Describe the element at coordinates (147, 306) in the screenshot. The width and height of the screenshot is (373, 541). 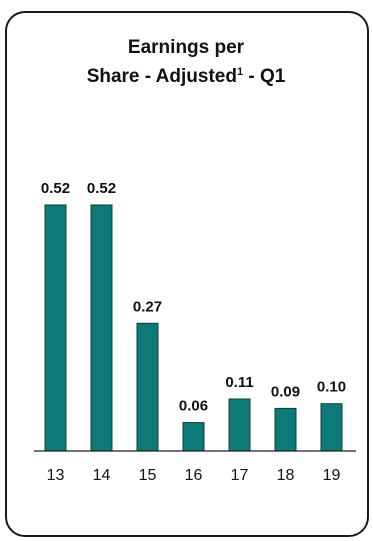
I see `value-label-15: 0.27` at that location.